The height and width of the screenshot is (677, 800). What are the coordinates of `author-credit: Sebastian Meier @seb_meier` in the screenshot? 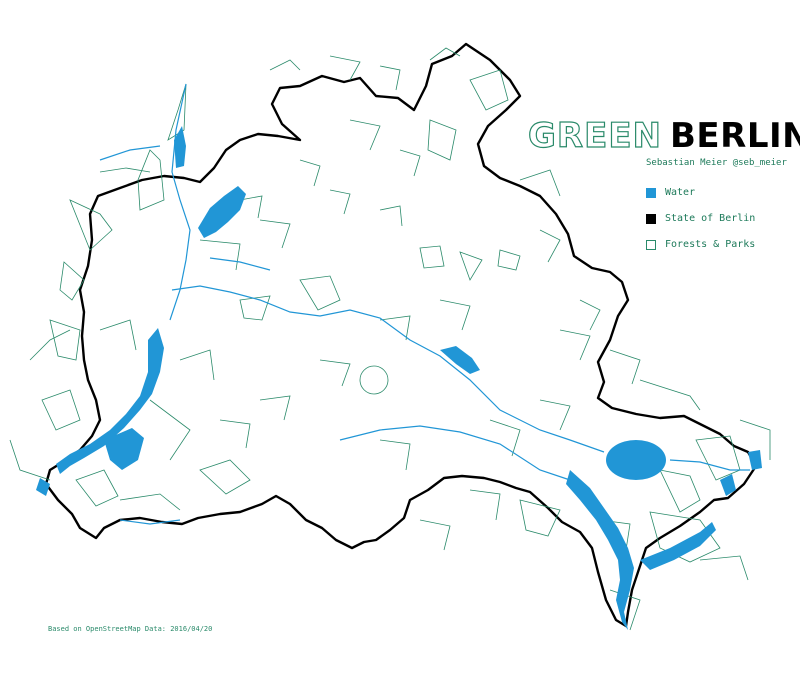 It's located at (716, 163).